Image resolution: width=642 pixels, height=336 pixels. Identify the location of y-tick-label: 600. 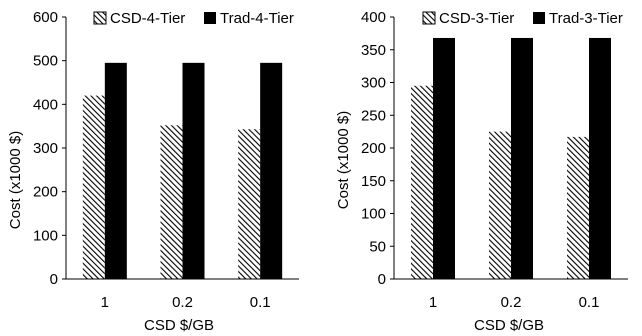
(45, 17).